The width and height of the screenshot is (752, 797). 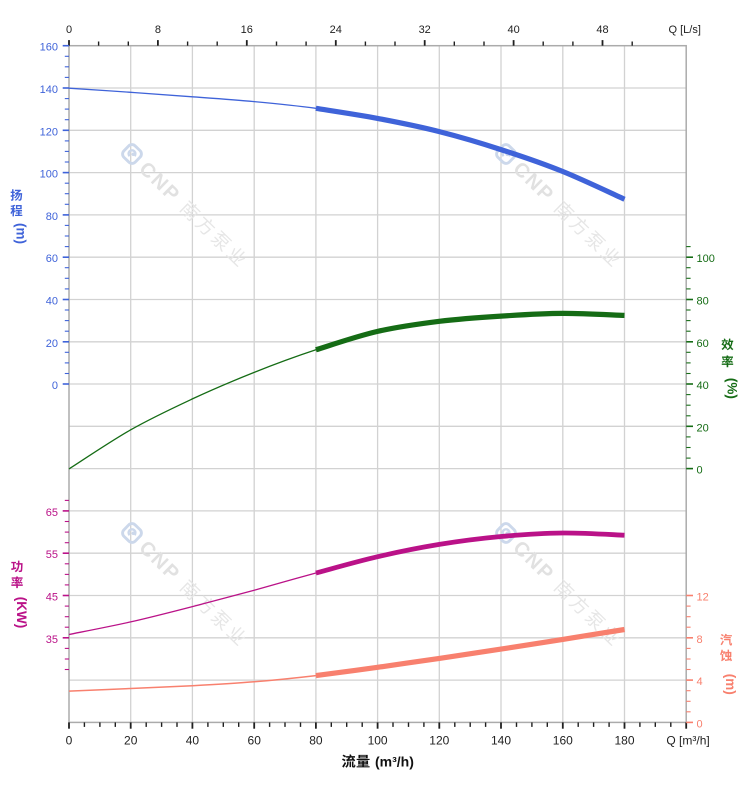 What do you see at coordinates (687, 741) in the screenshot?
I see `svg-text: Q [m³/h]` at bounding box center [687, 741].